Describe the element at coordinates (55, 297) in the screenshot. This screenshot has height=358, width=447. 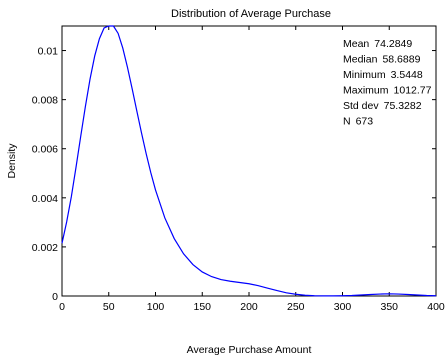
I see `y-tick-label: 0` at that location.